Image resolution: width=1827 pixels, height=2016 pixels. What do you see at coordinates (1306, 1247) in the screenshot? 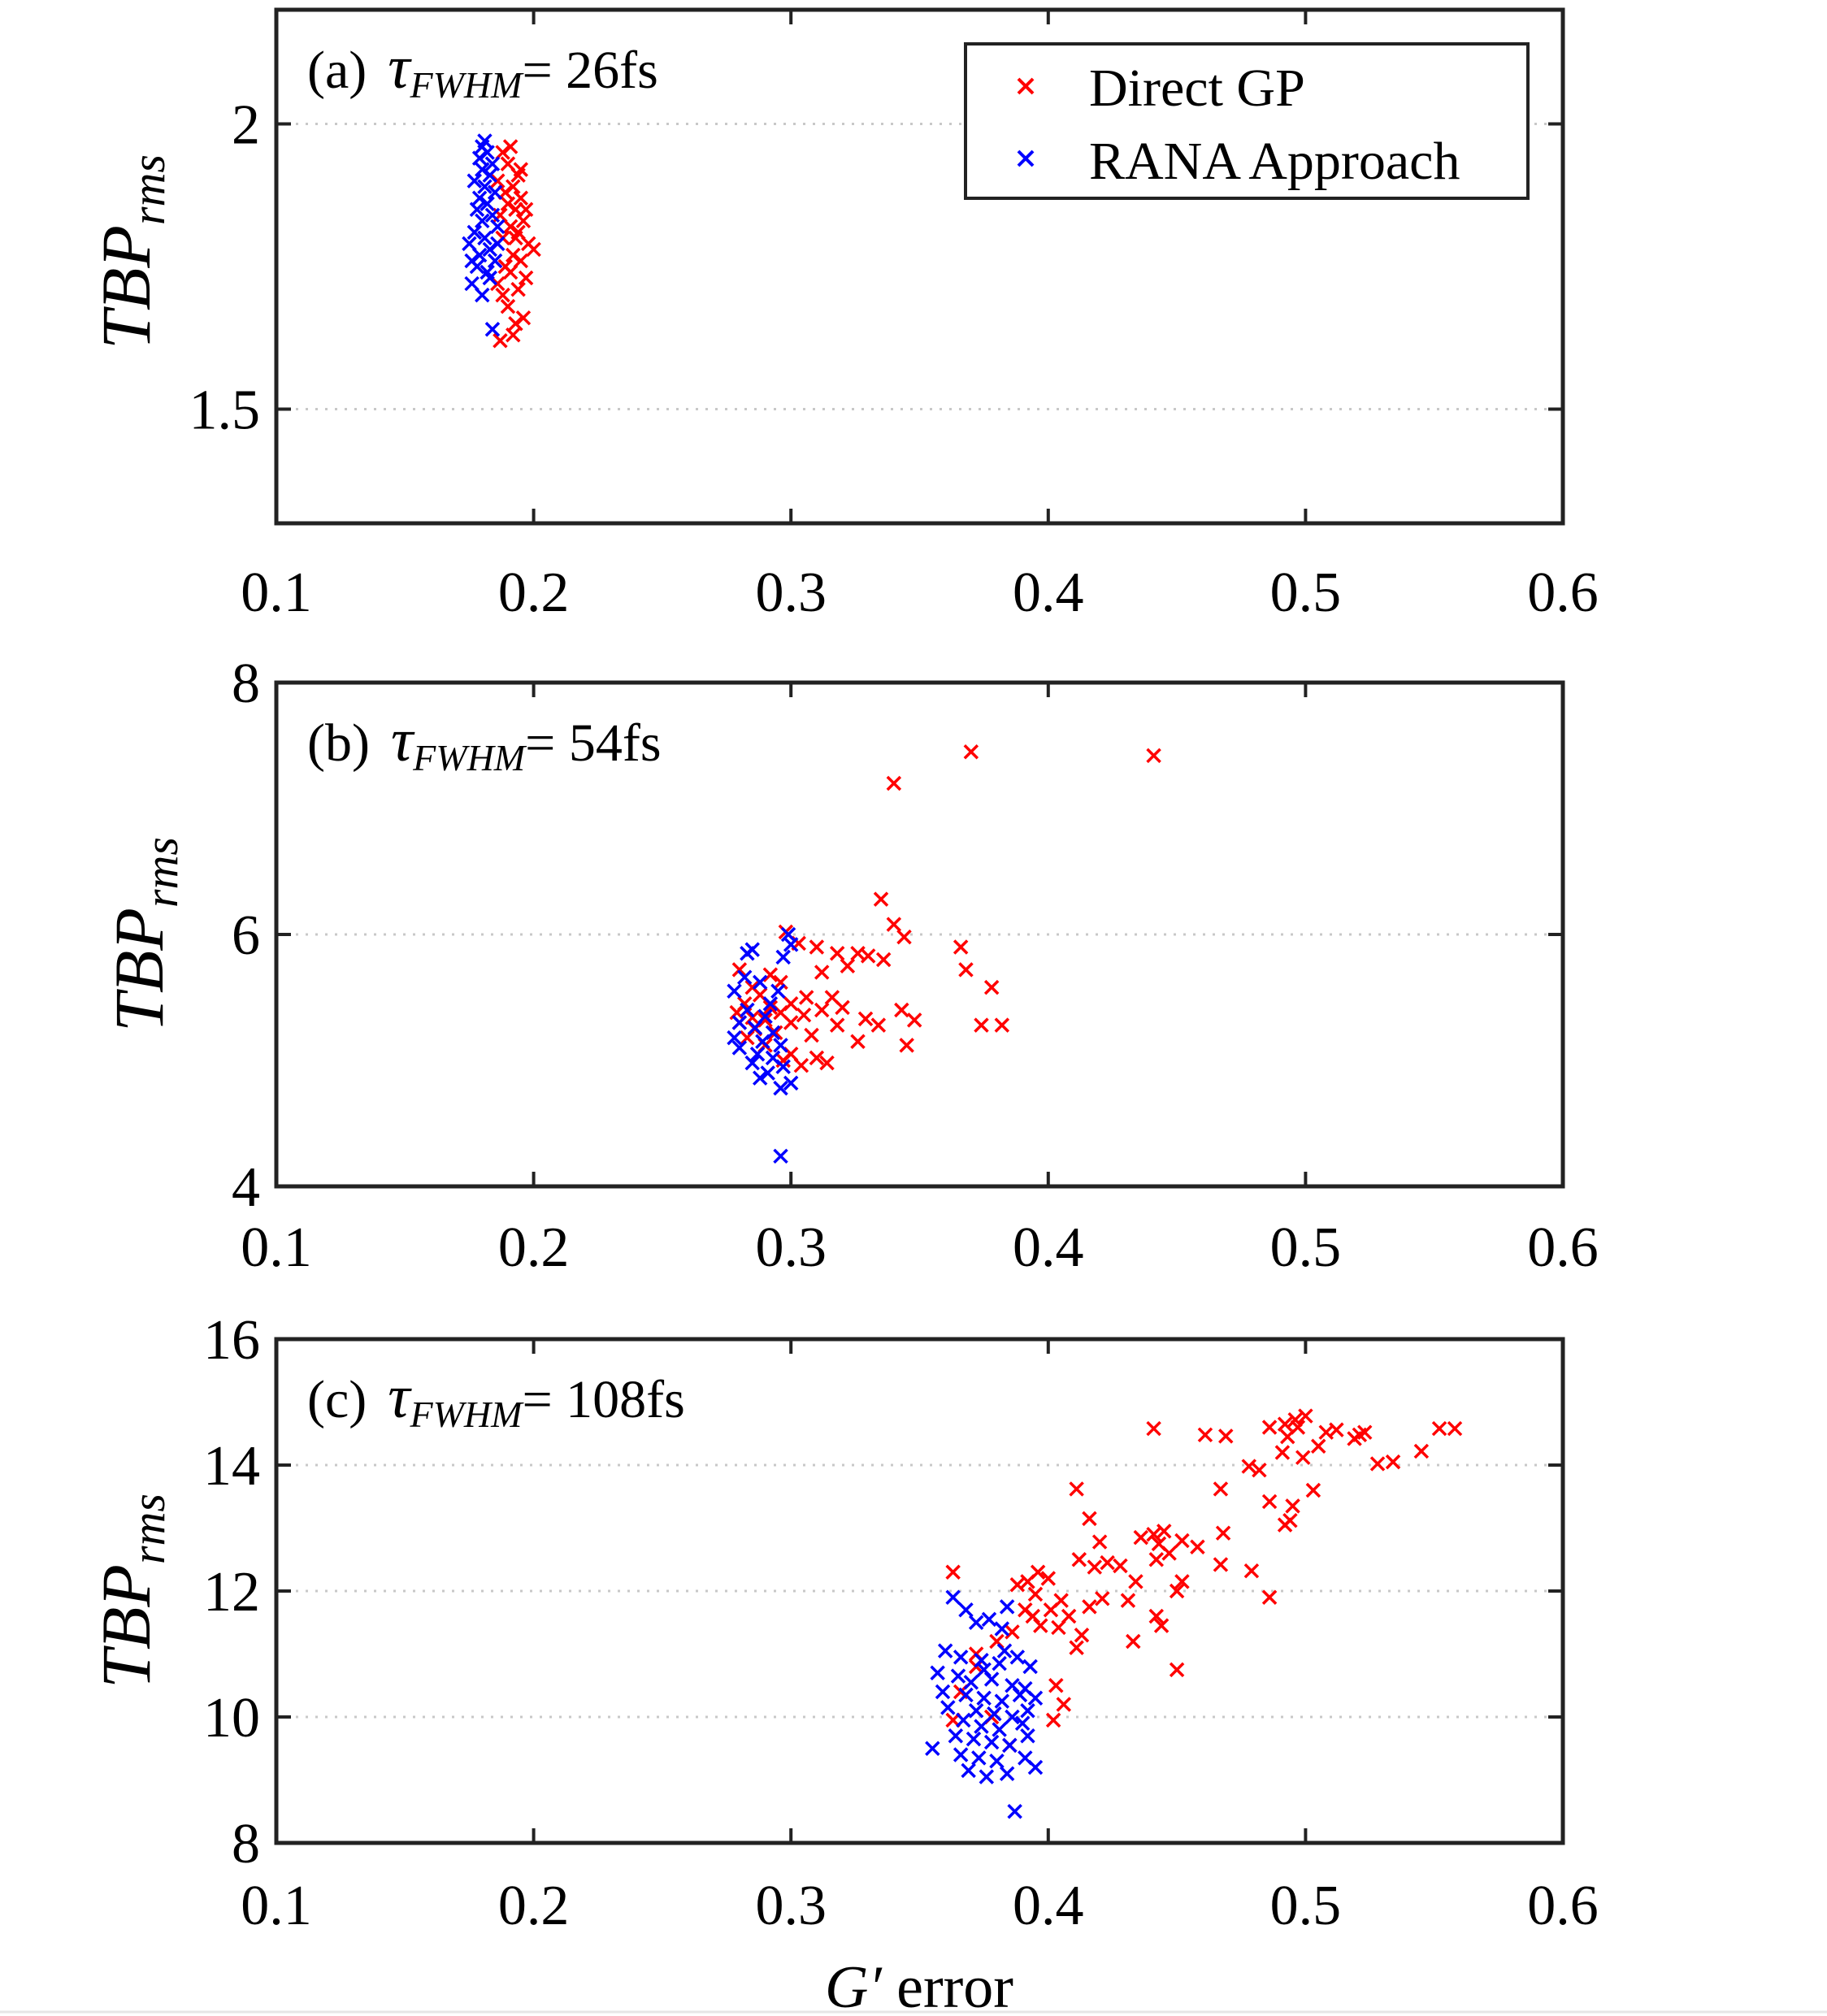
I see `panel-b-xtick-label-4: 0.5` at bounding box center [1306, 1247].